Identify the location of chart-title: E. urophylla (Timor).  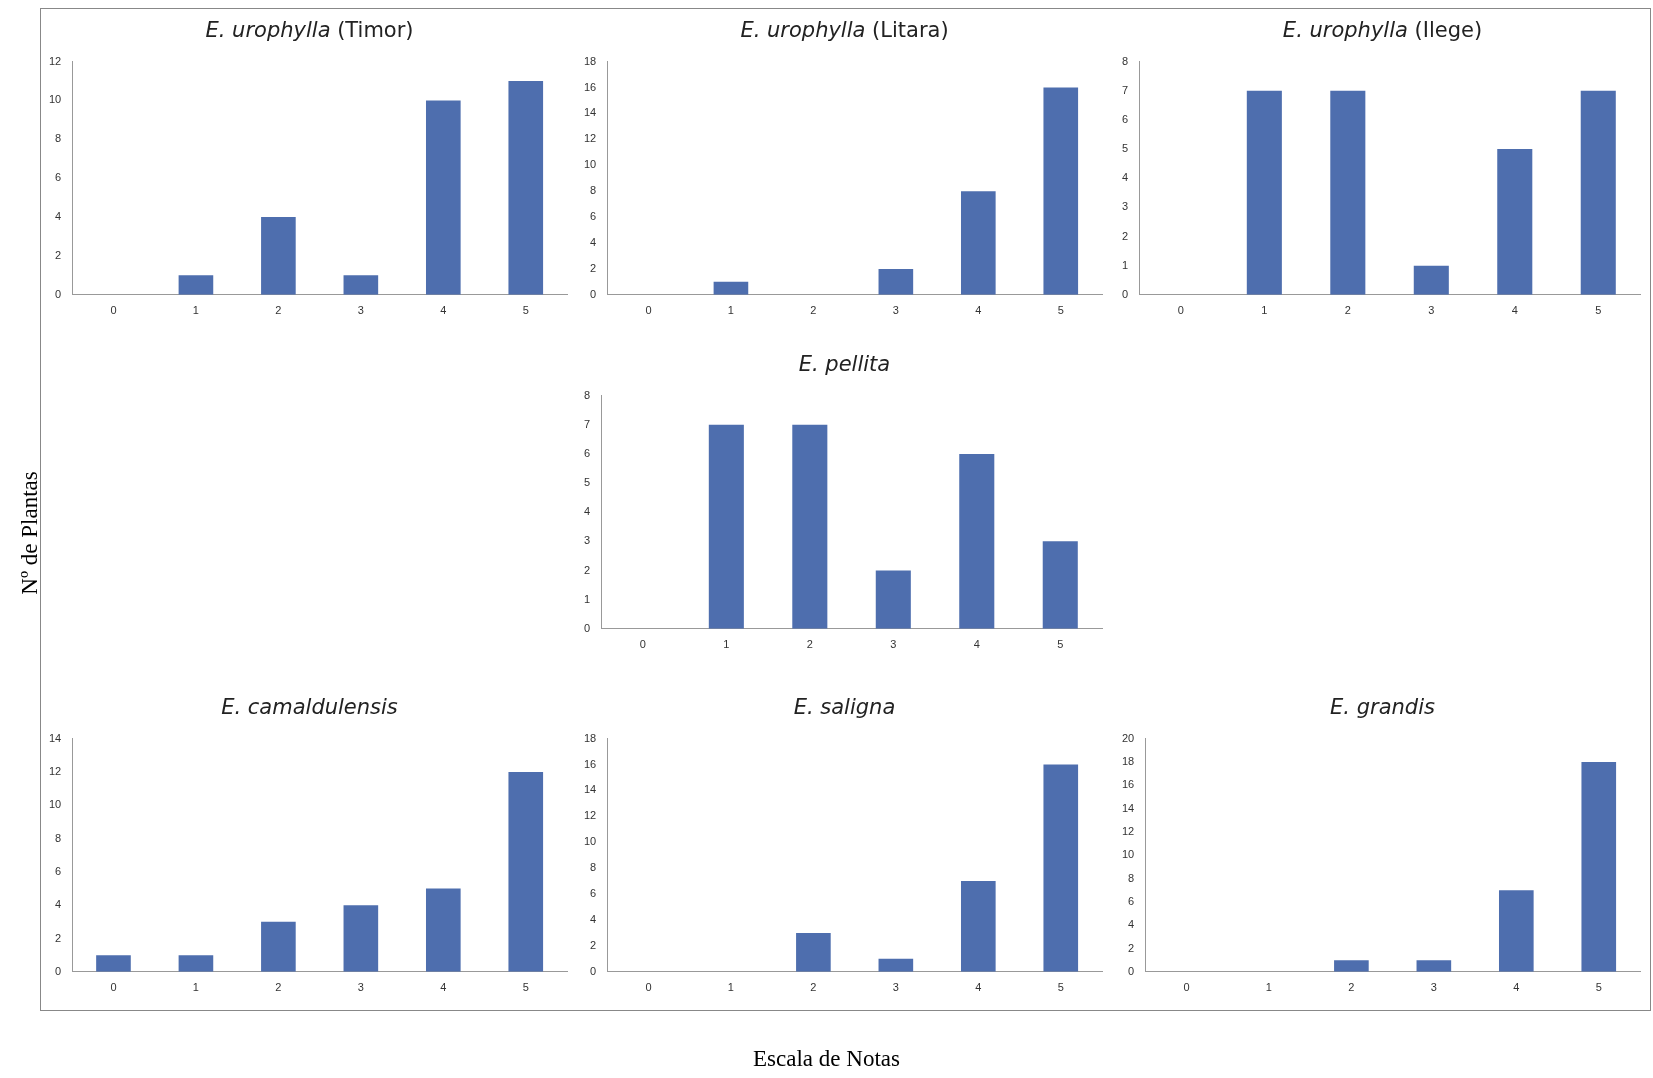
(309, 30).